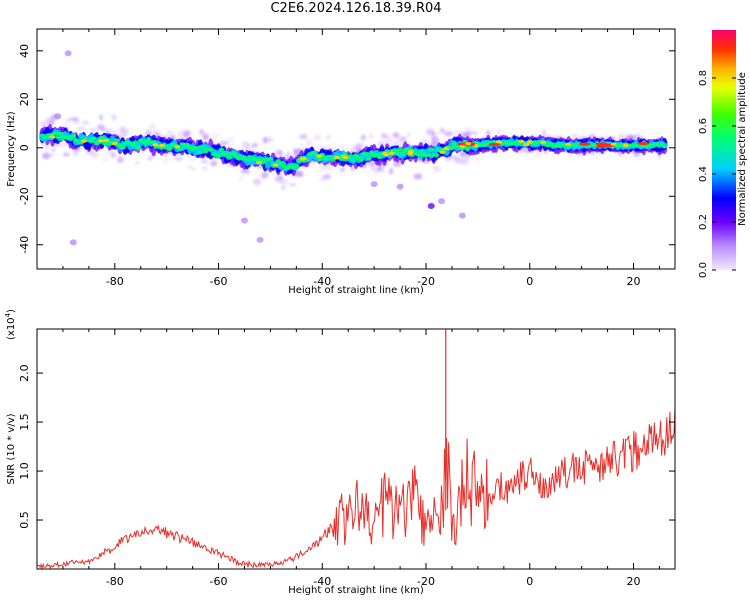 This screenshot has width=750, height=600. Describe the element at coordinates (24, 520) in the screenshot. I see `snr-ytick-label: 0.5` at that location.